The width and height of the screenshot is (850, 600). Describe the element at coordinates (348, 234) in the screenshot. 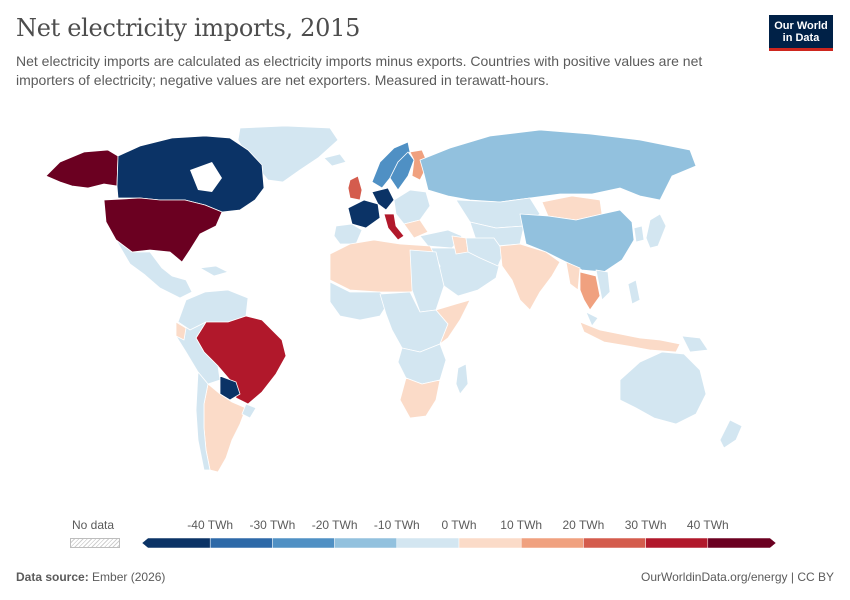

I see `region-iberia` at that location.